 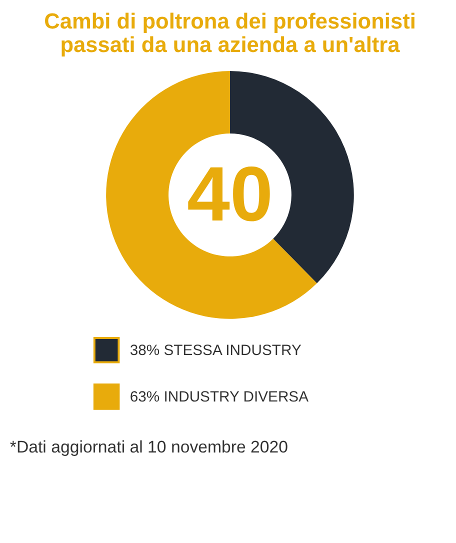 I want to click on text: Cambi di poltrona dei professionisti, so click(x=230, y=21).